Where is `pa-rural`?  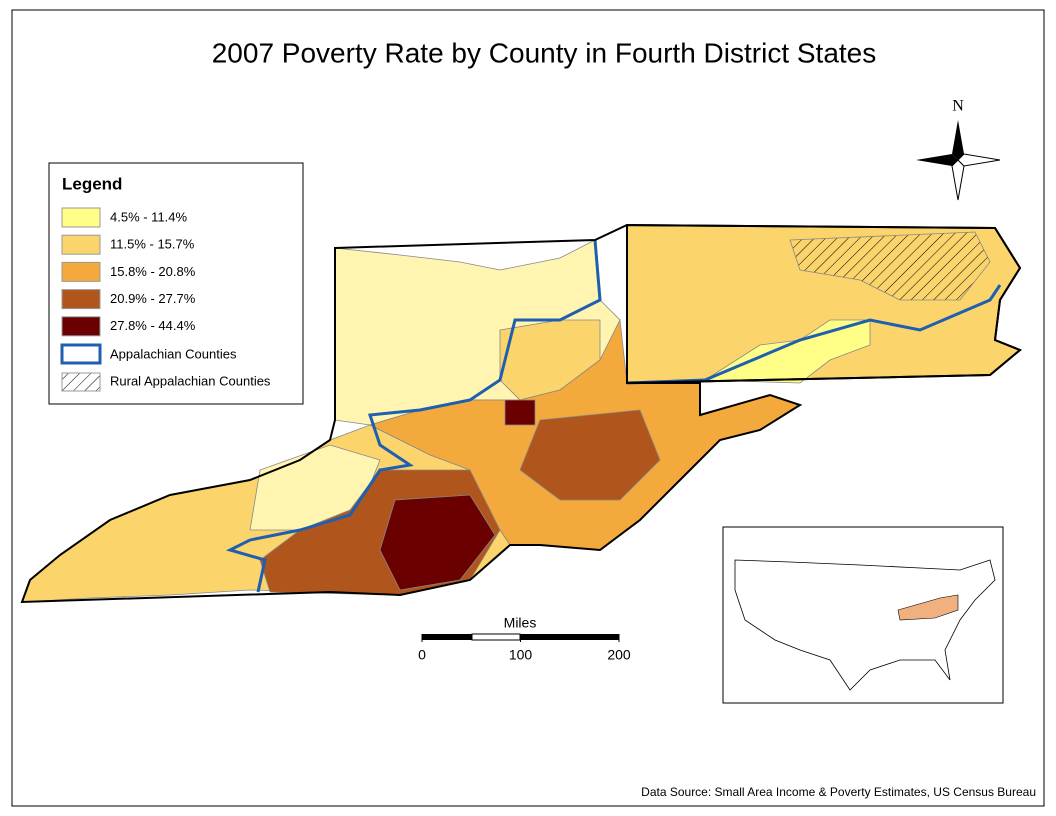 pa-rural is located at coordinates (890, 266).